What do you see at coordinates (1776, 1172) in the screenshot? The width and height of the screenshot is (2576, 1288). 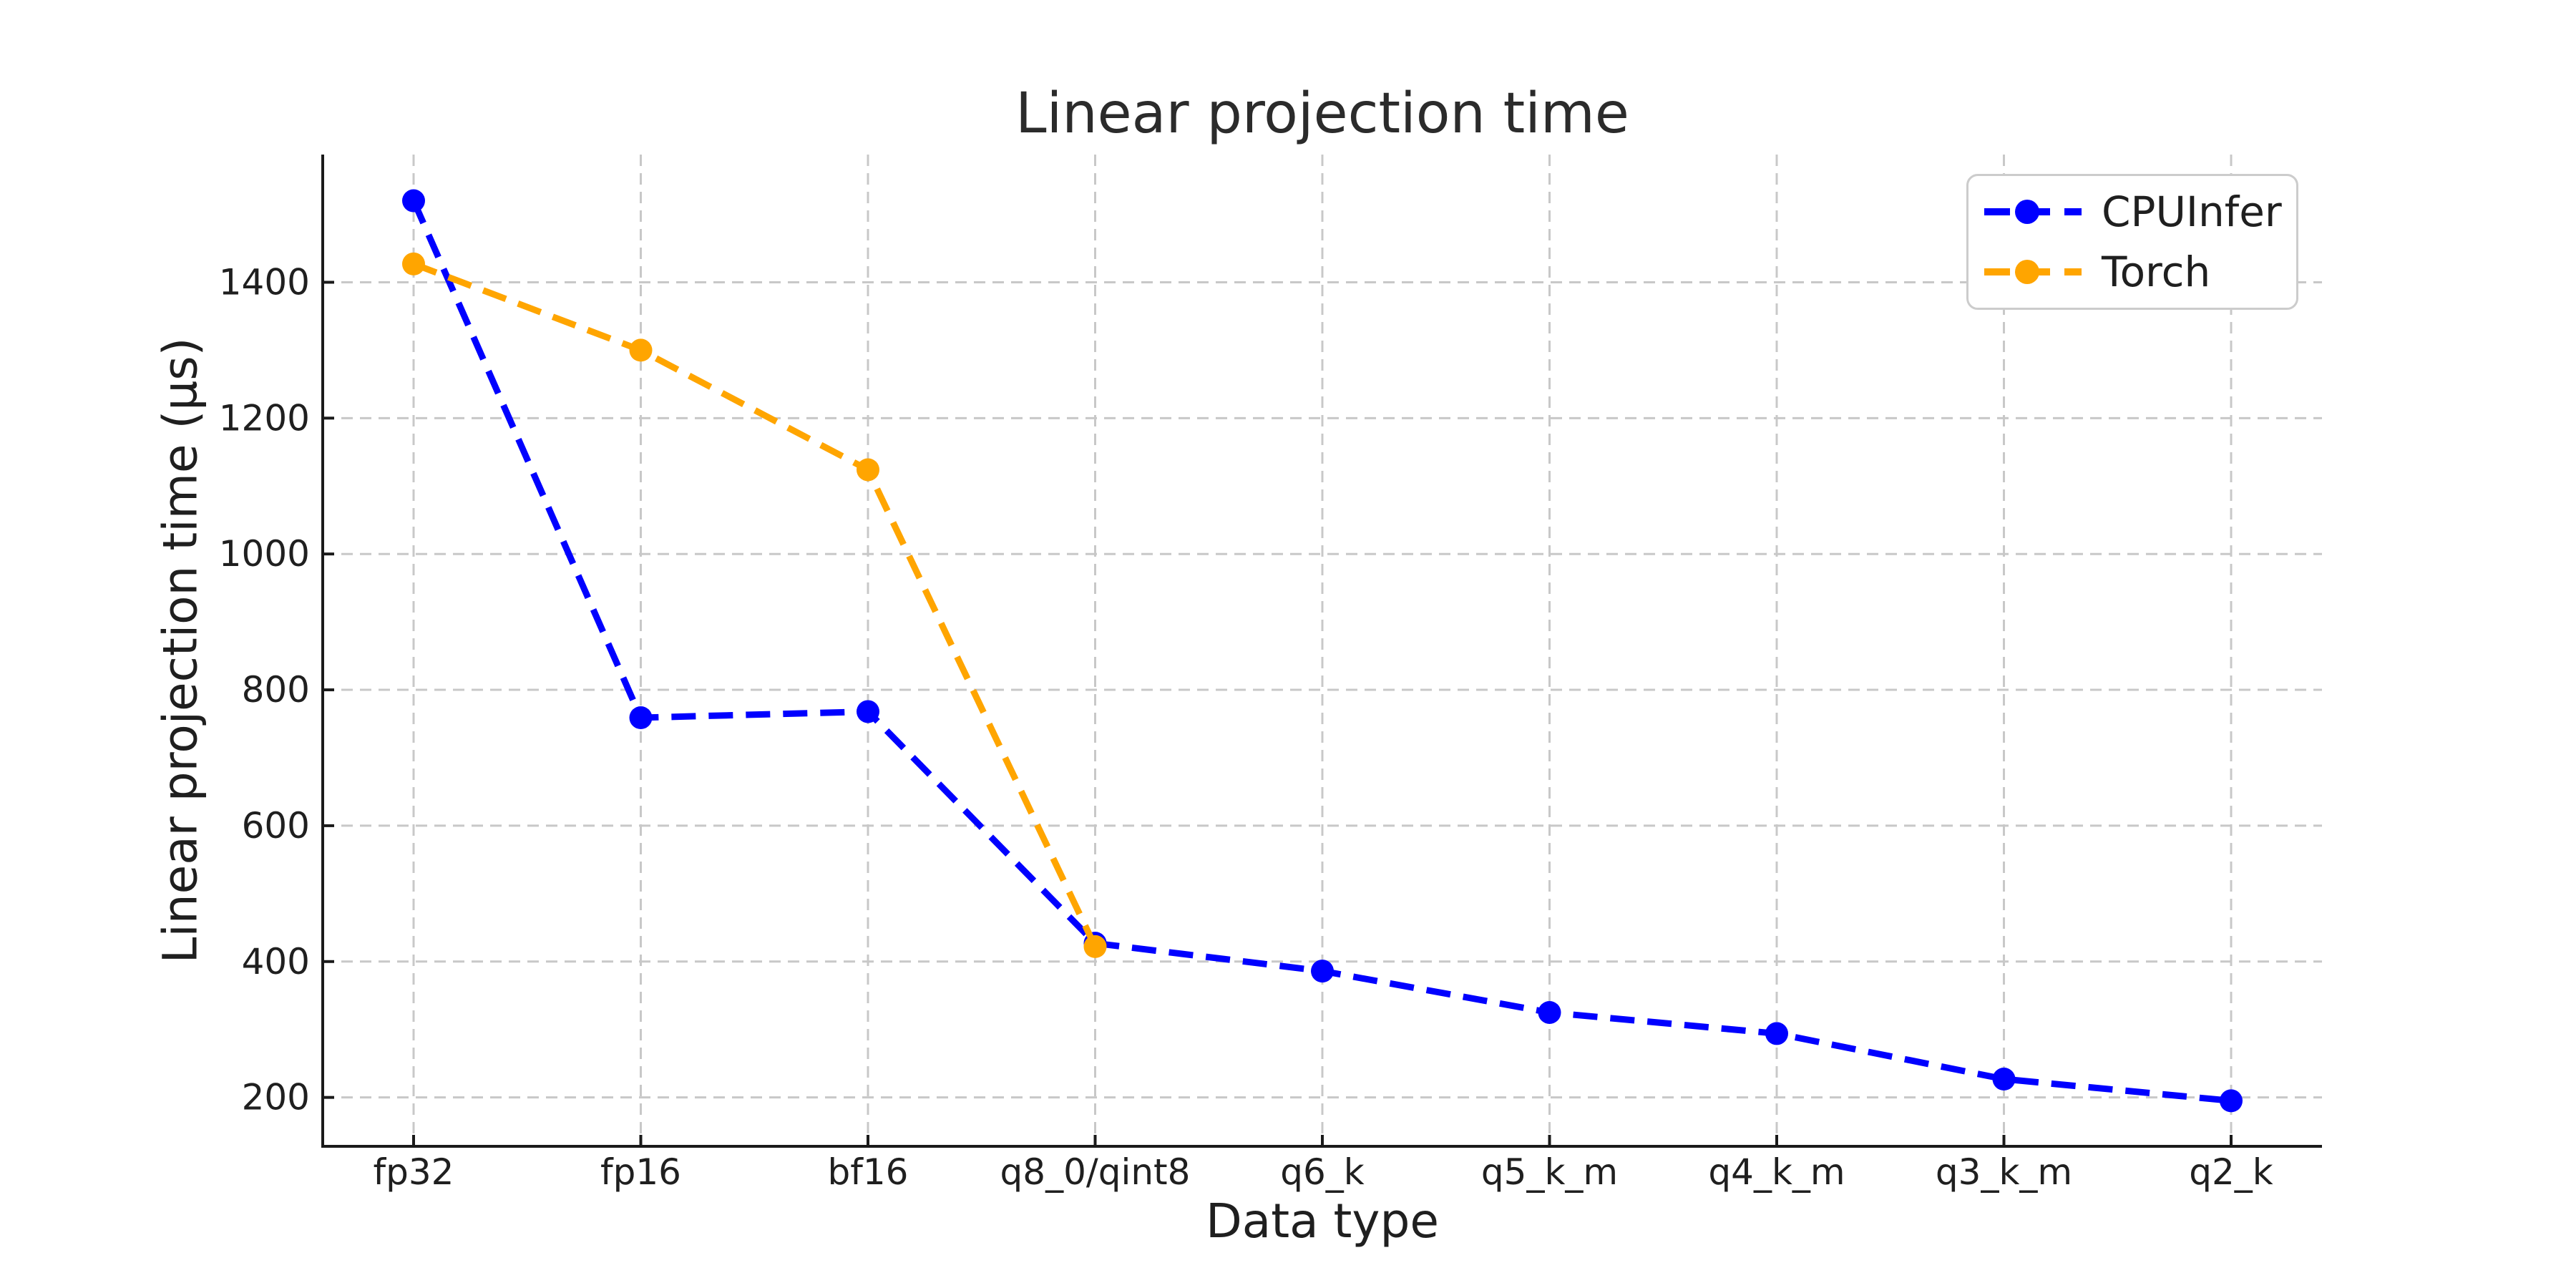 I see `x-tick-label: q4_k_m` at bounding box center [1776, 1172].